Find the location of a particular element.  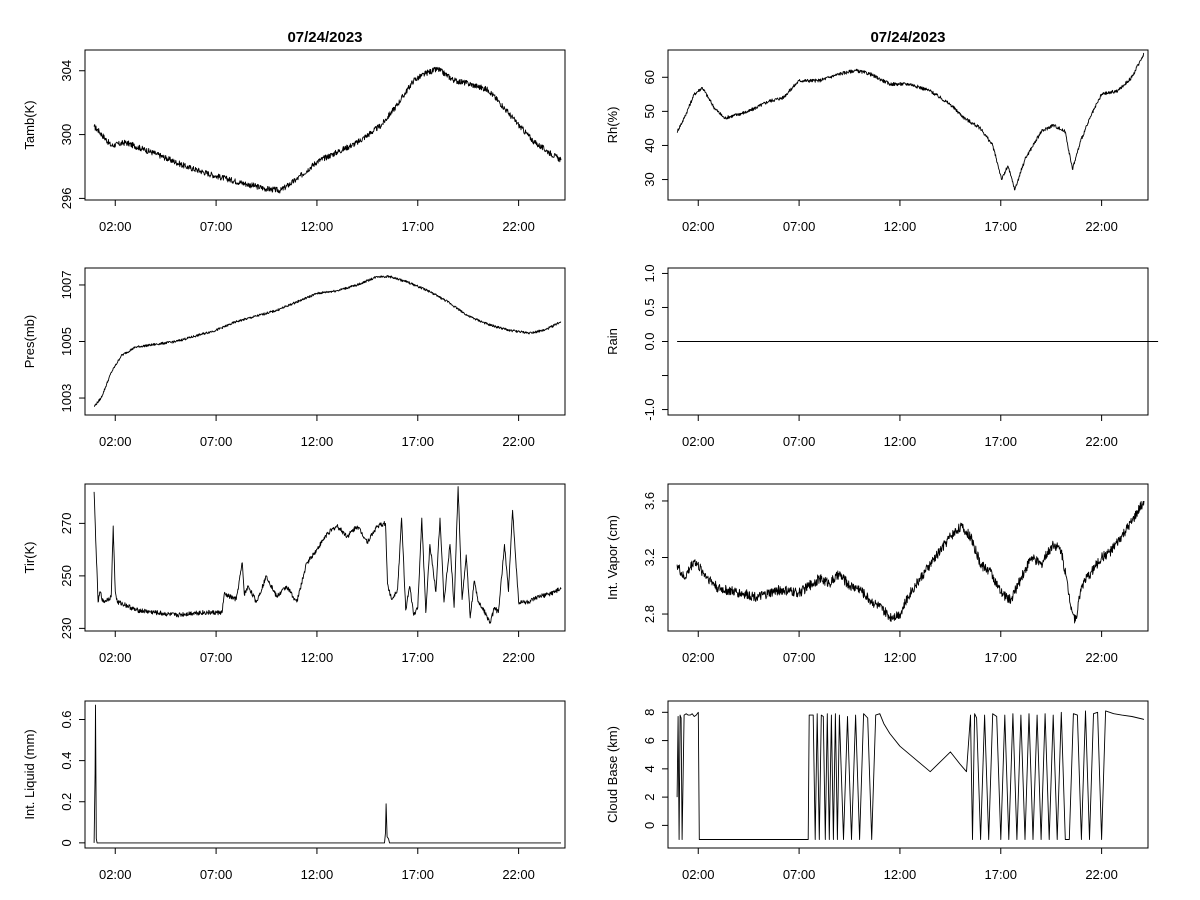

y-tick-label: 0.4 is located at coordinates (66, 761).